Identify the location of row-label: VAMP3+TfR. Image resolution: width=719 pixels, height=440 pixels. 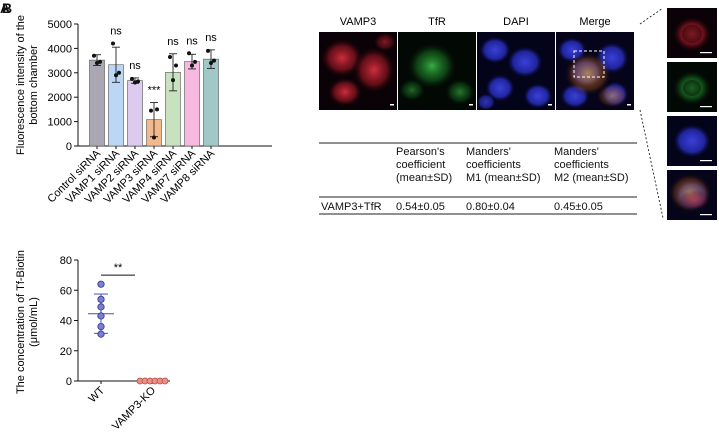
(351, 207).